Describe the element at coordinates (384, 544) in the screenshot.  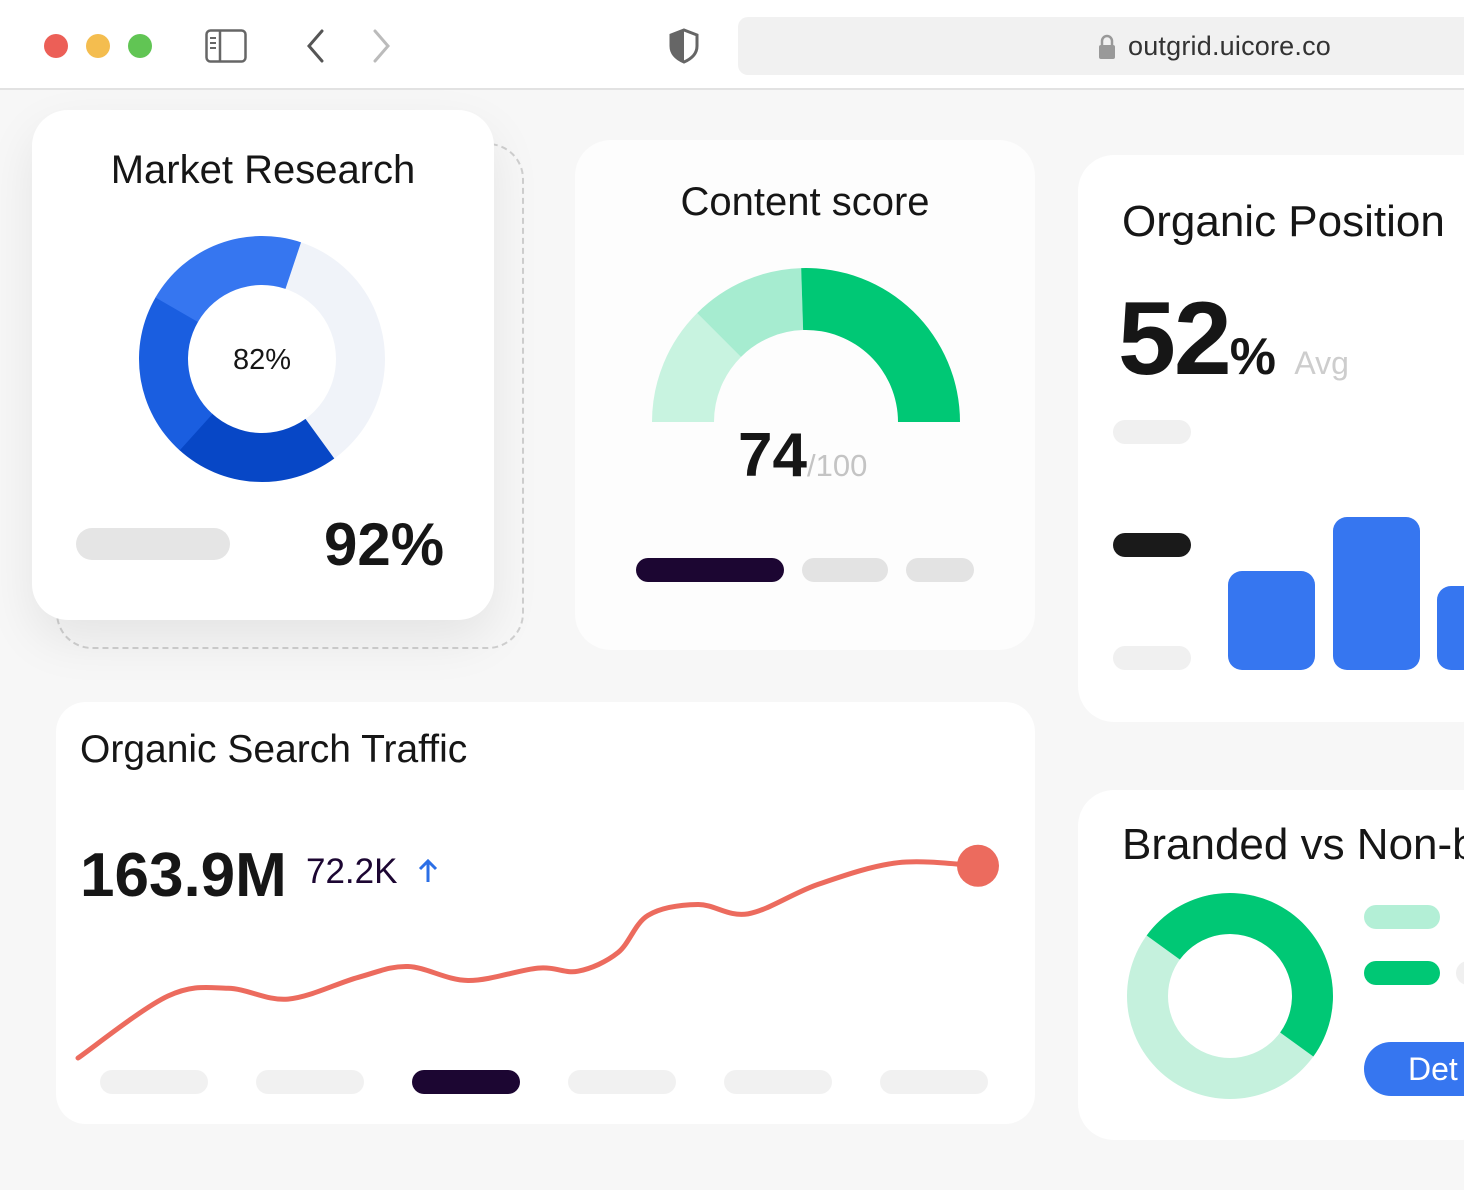
I see `market-research-value: 92%` at that location.